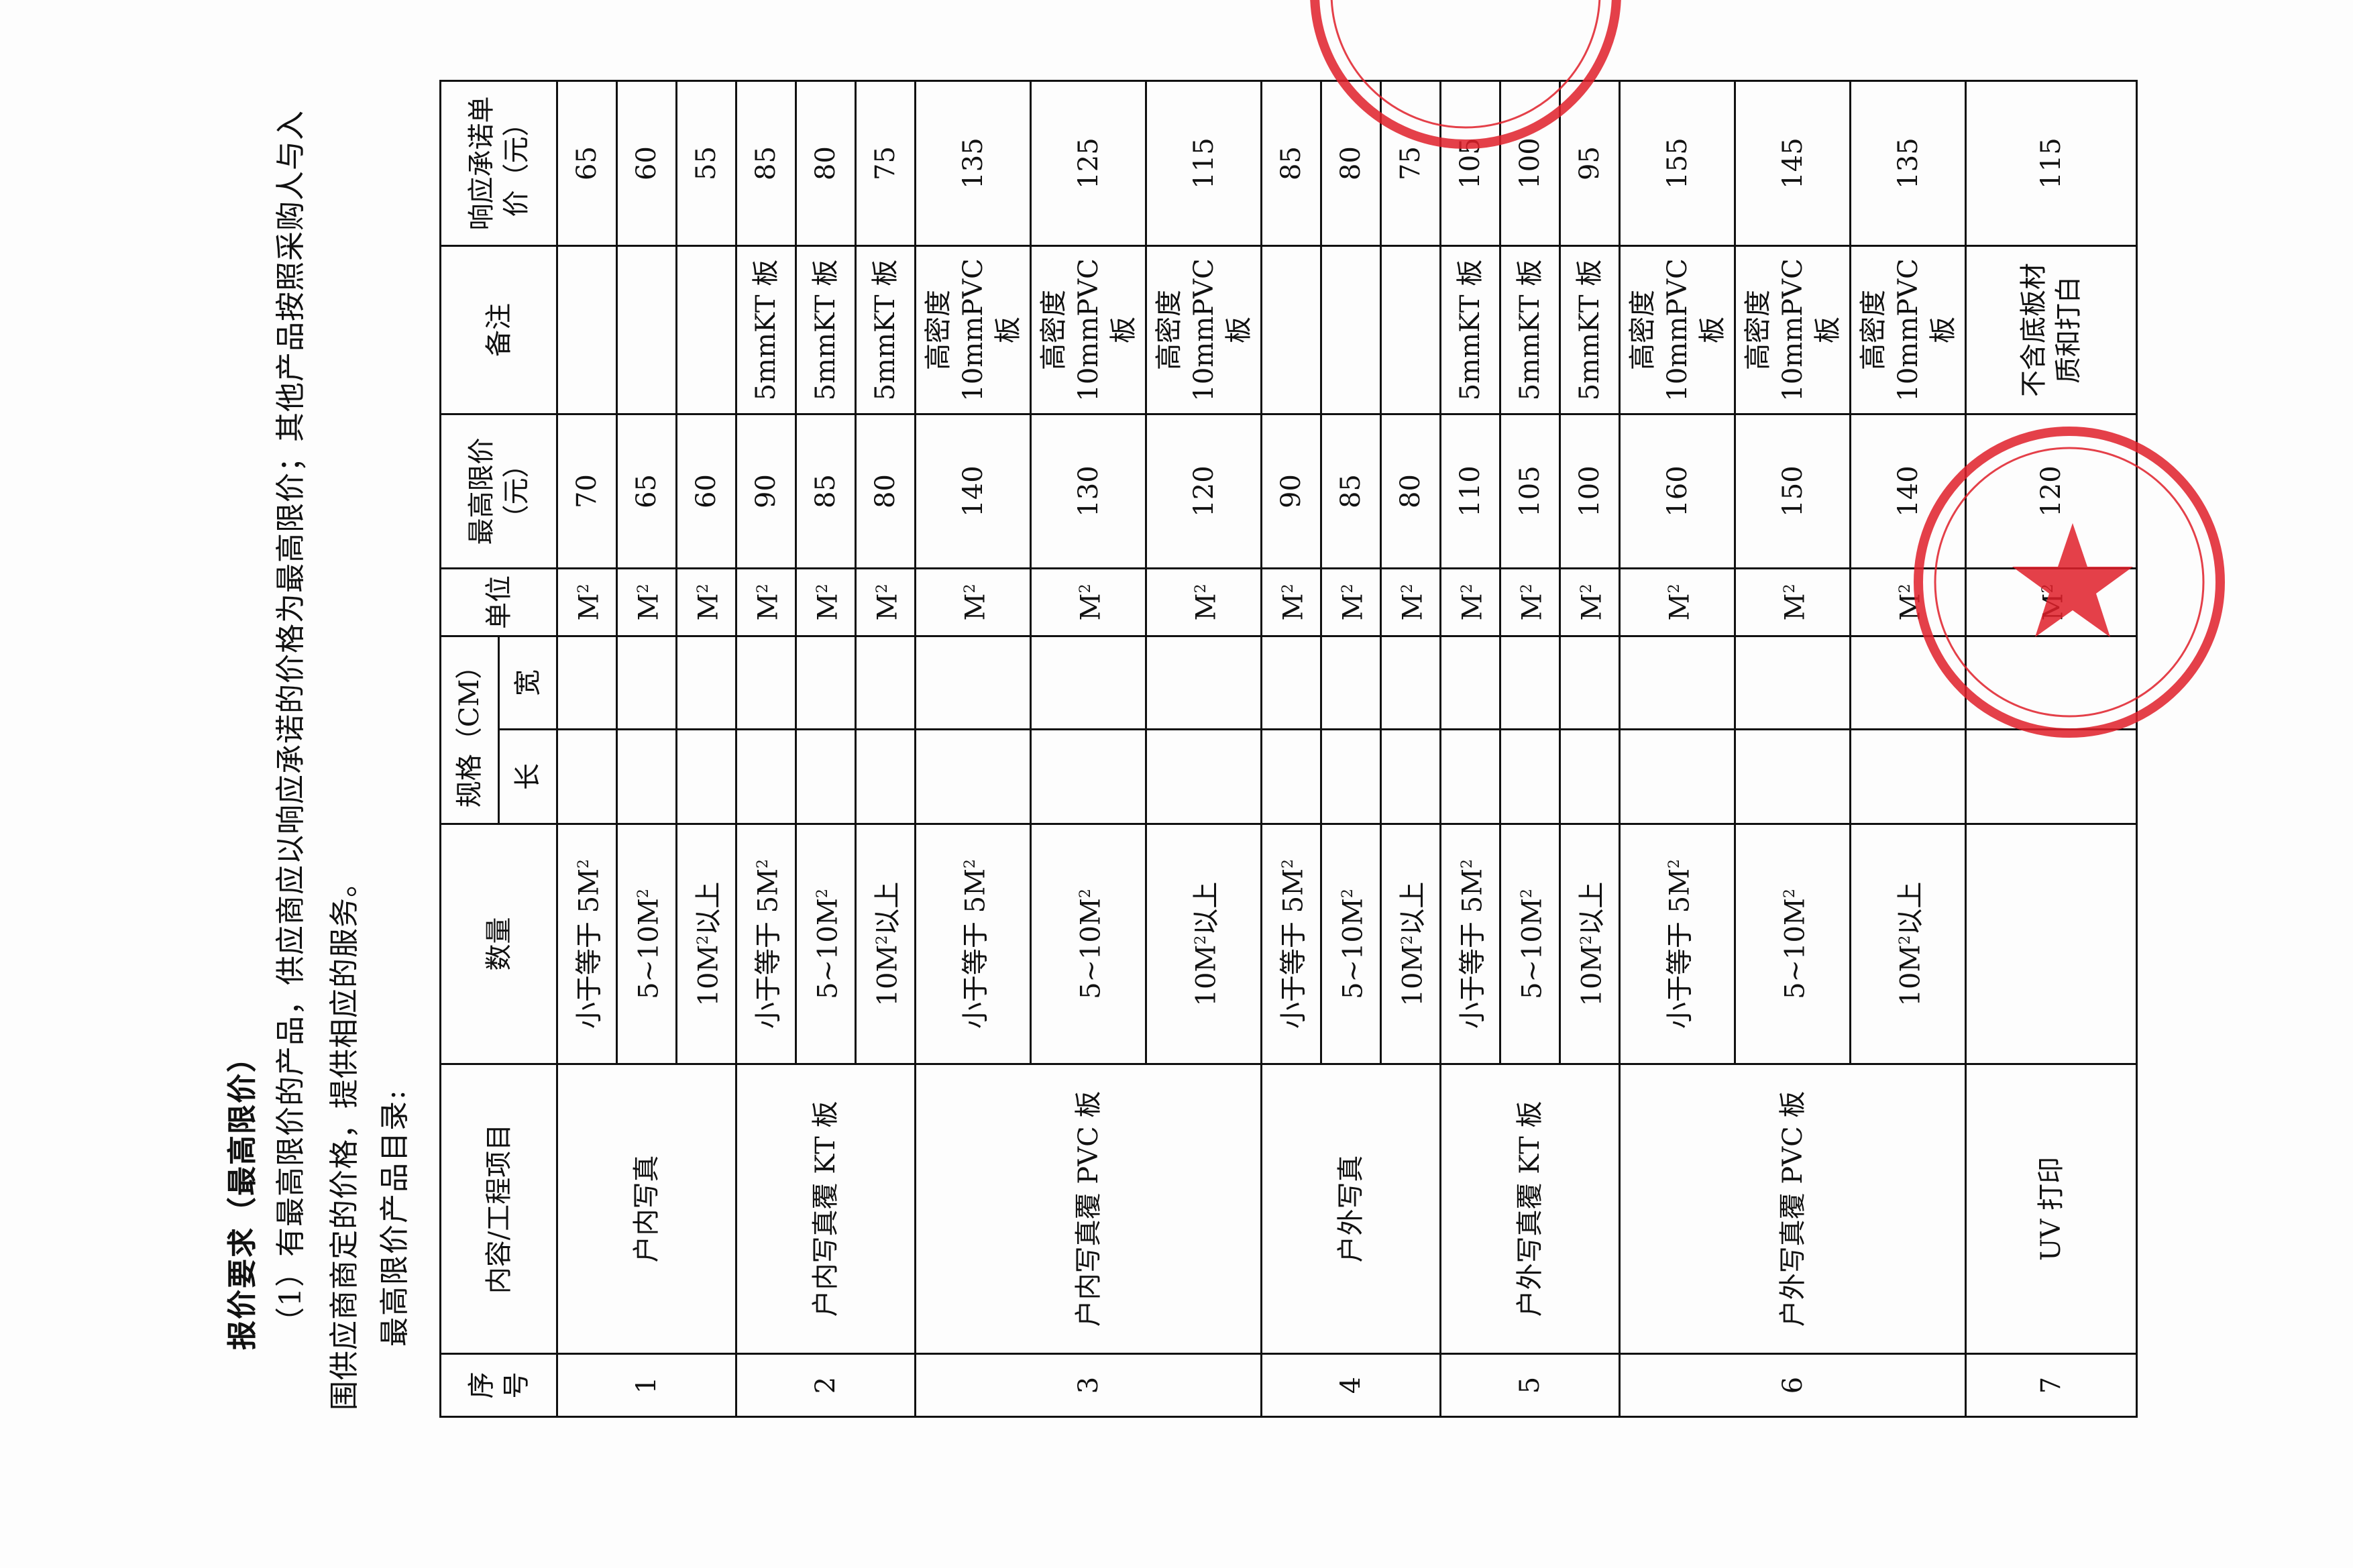 The image size is (2353, 1568). Describe the element at coordinates (1351, 1385) in the screenshot. I see `cell-no: 4` at that location.